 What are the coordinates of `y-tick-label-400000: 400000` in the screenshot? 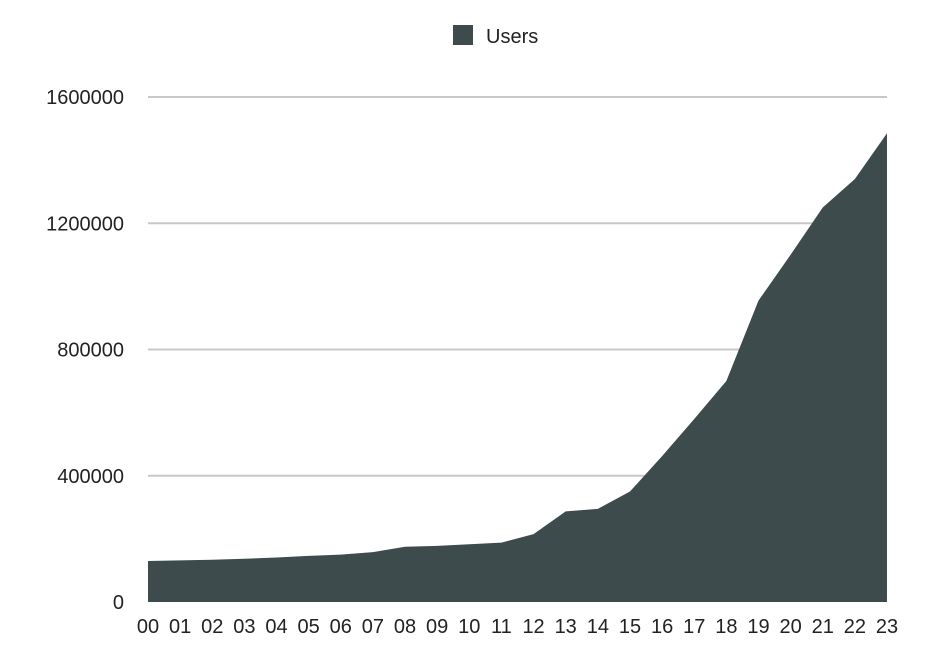 It's located at (90, 477).